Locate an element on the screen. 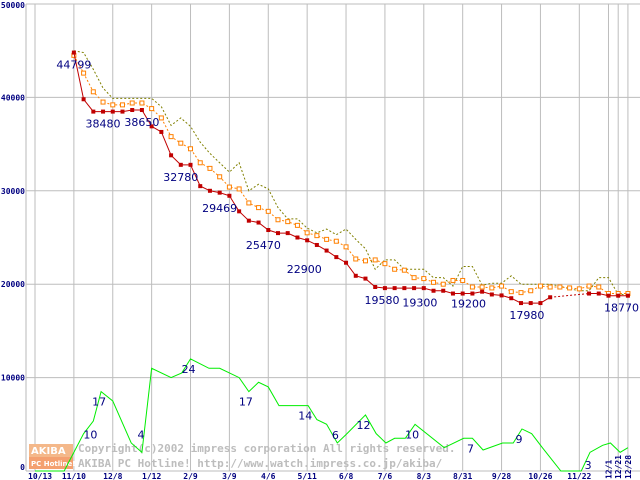 The image size is (640, 480). x-tick-label: 4/6 is located at coordinates (268, 476).